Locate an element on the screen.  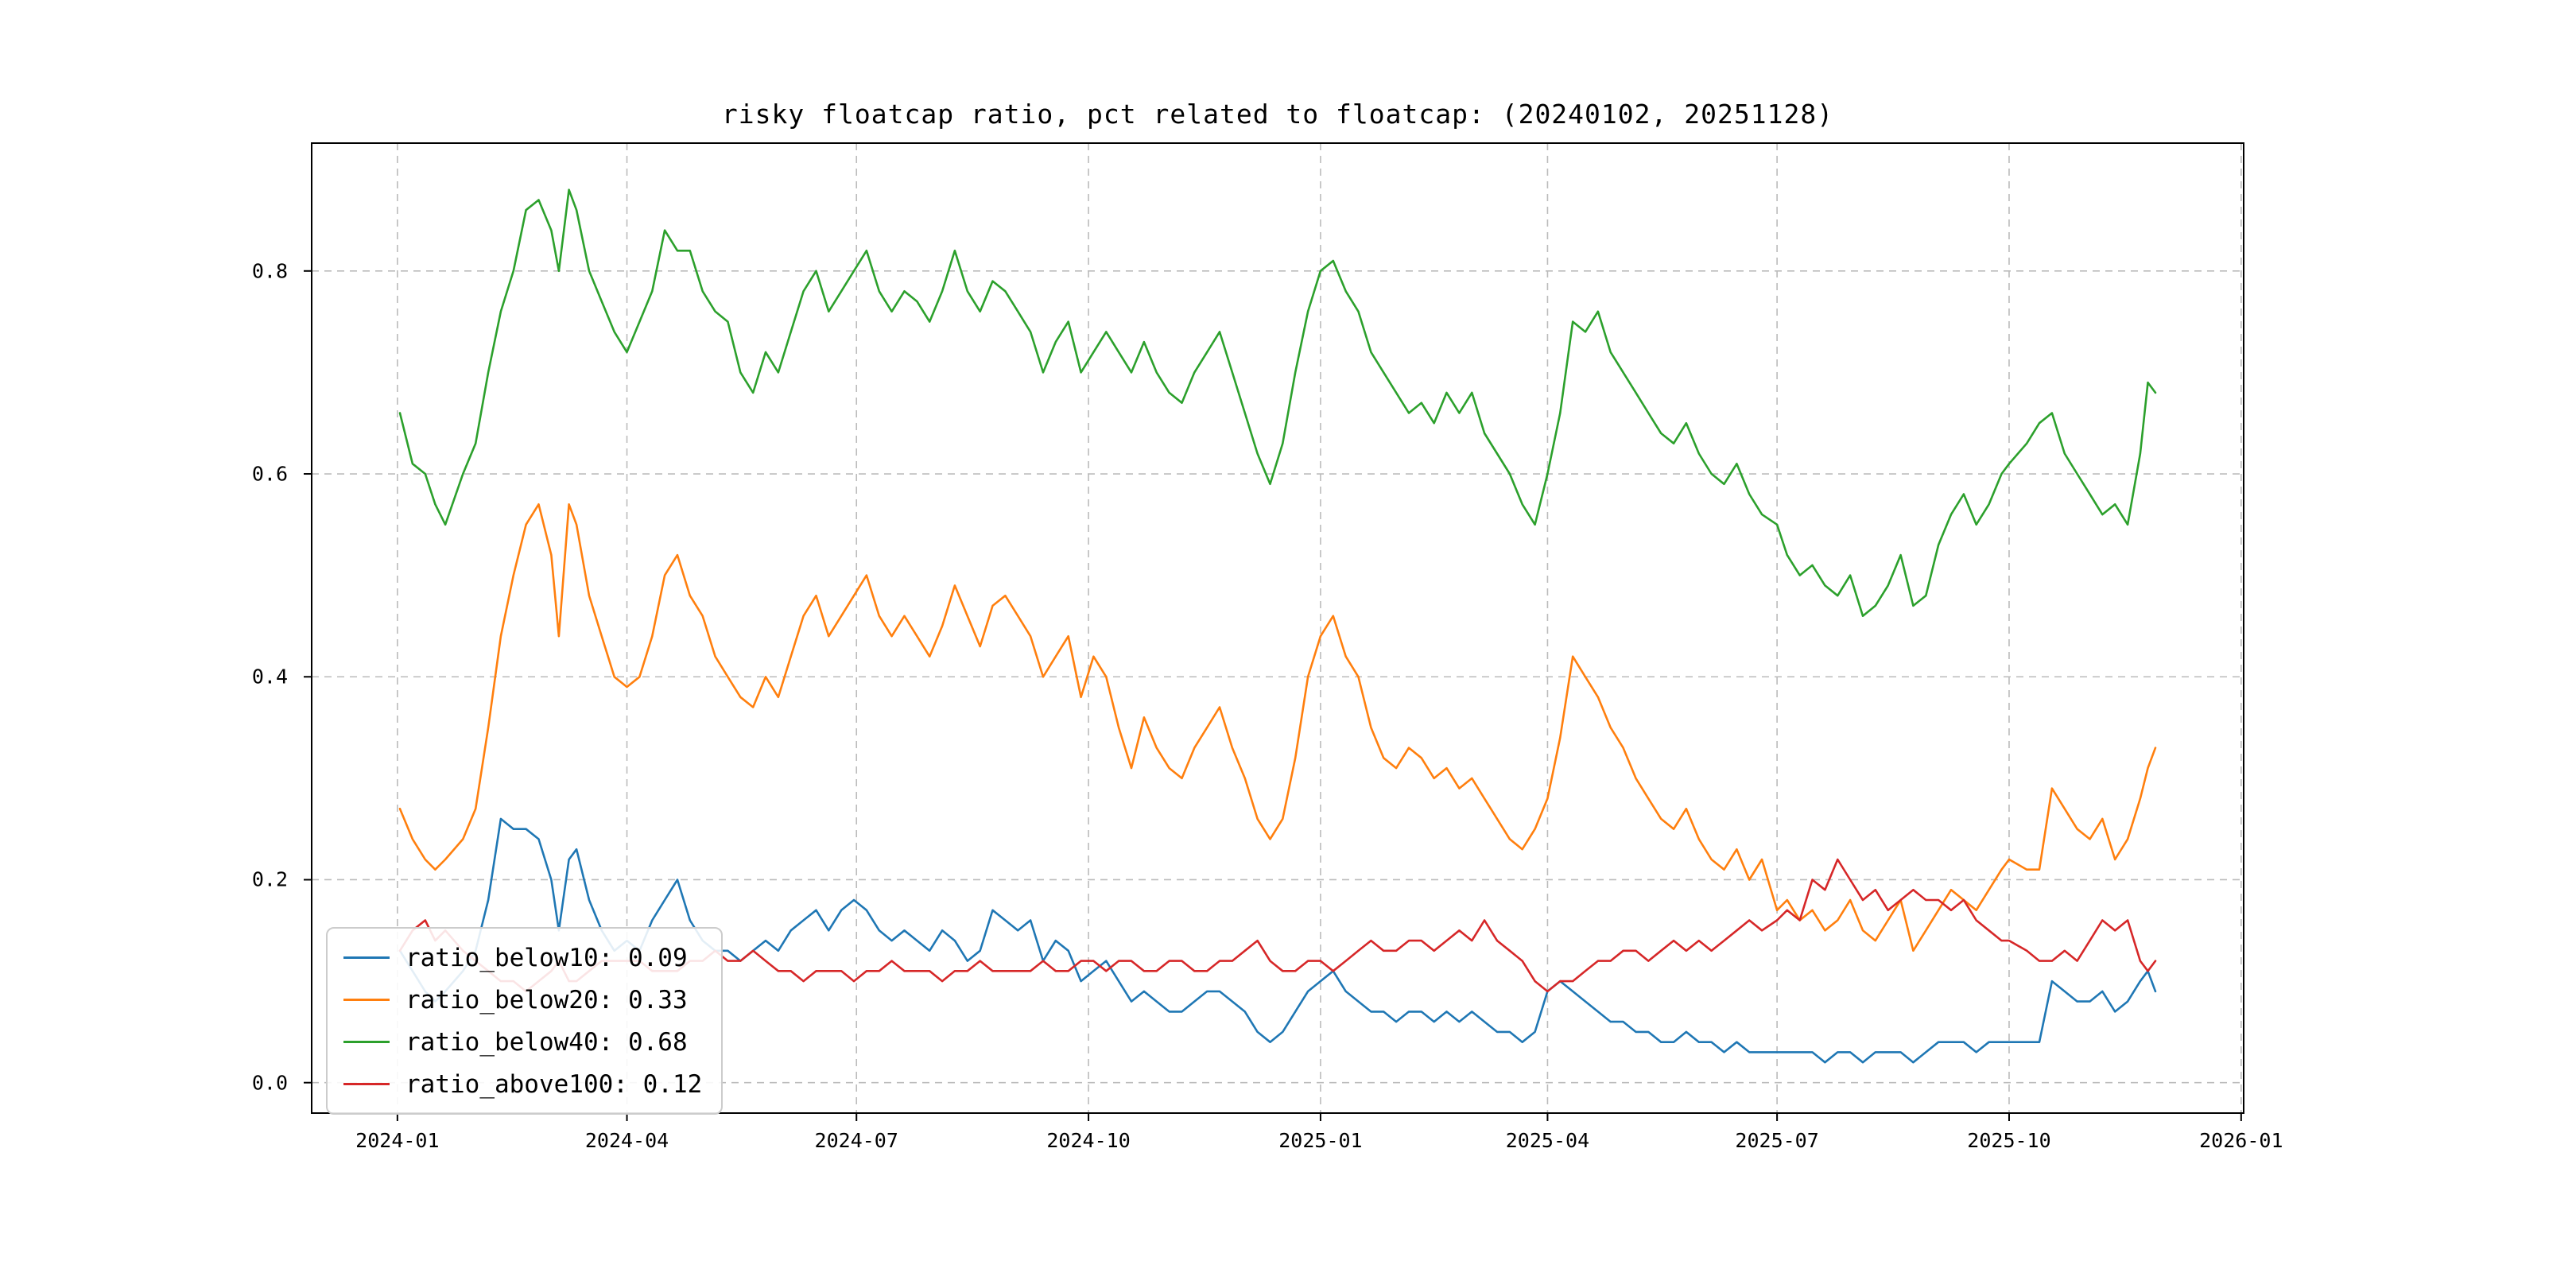
y-tick-label: 0.4 is located at coordinates (270, 677).